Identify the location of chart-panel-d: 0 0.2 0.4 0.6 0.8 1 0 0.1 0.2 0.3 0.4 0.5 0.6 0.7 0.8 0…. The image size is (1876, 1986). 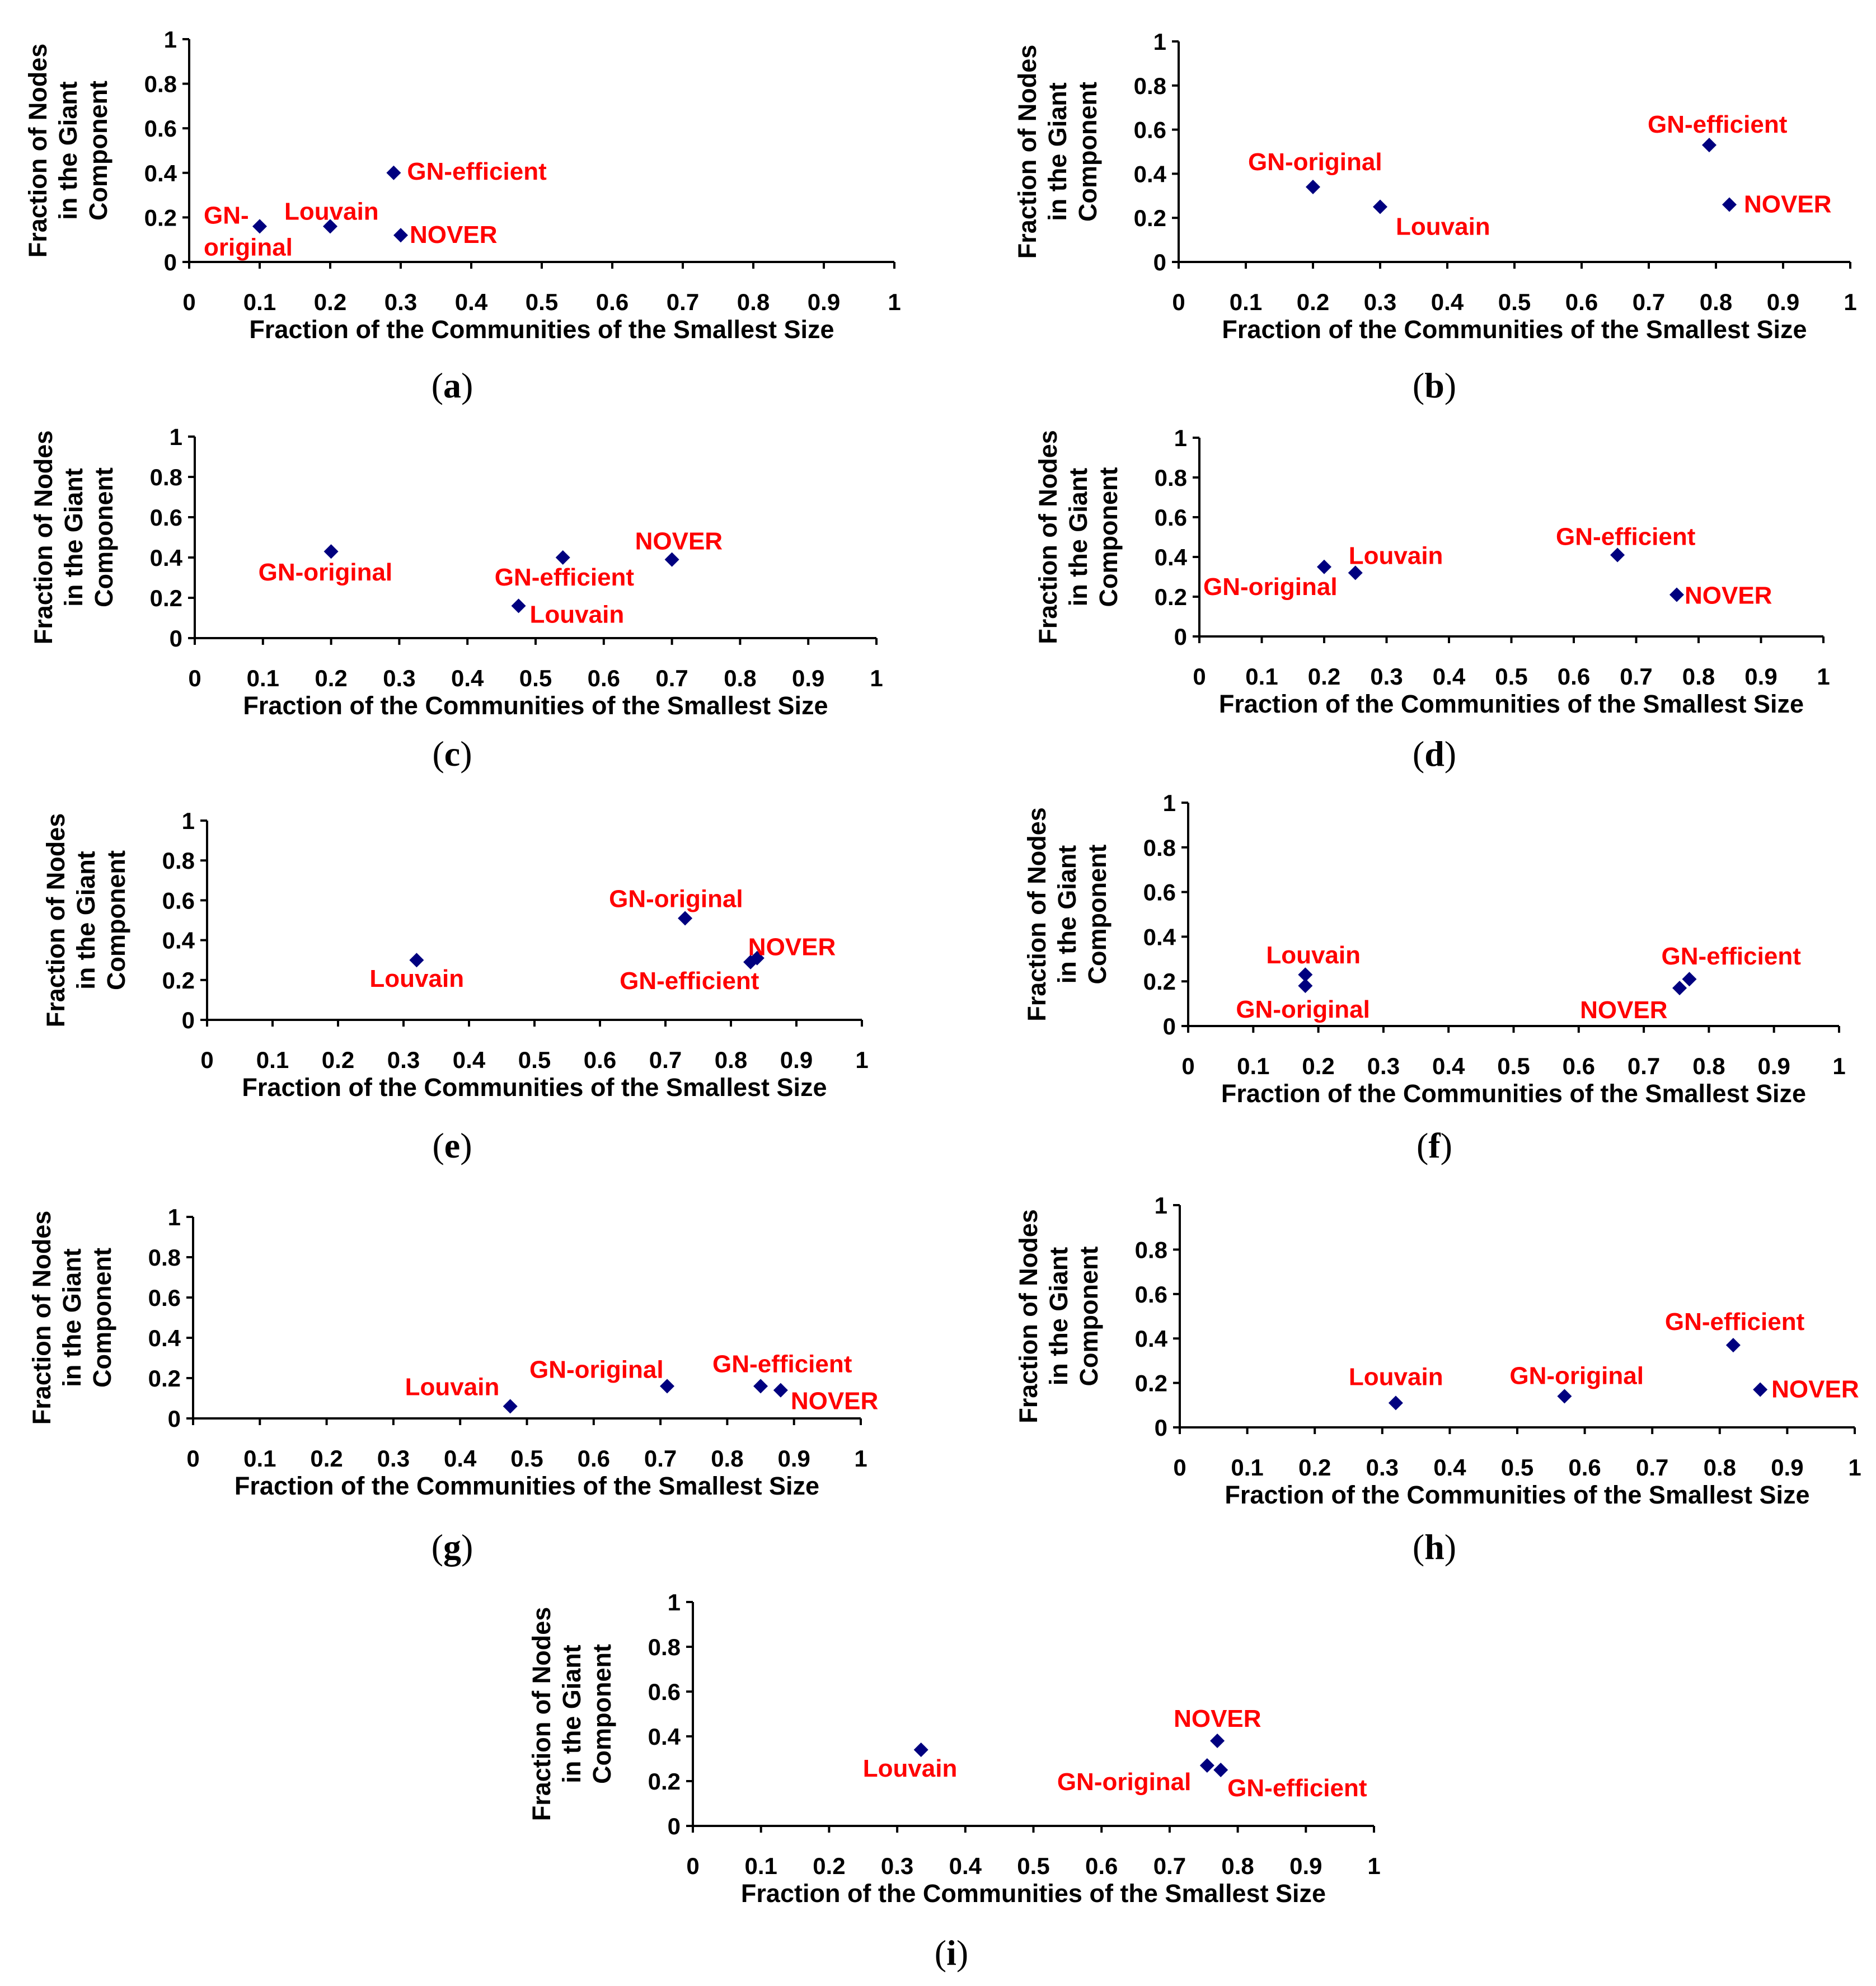
(1432, 599).